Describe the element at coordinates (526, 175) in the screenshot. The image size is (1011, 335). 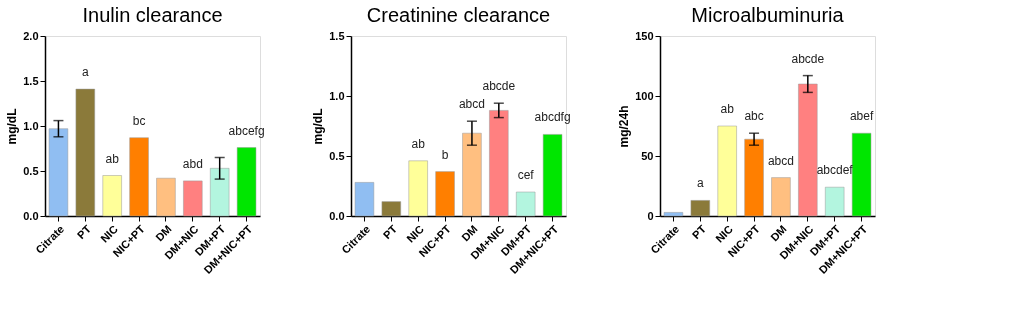
I see `data-label: cef` at that location.